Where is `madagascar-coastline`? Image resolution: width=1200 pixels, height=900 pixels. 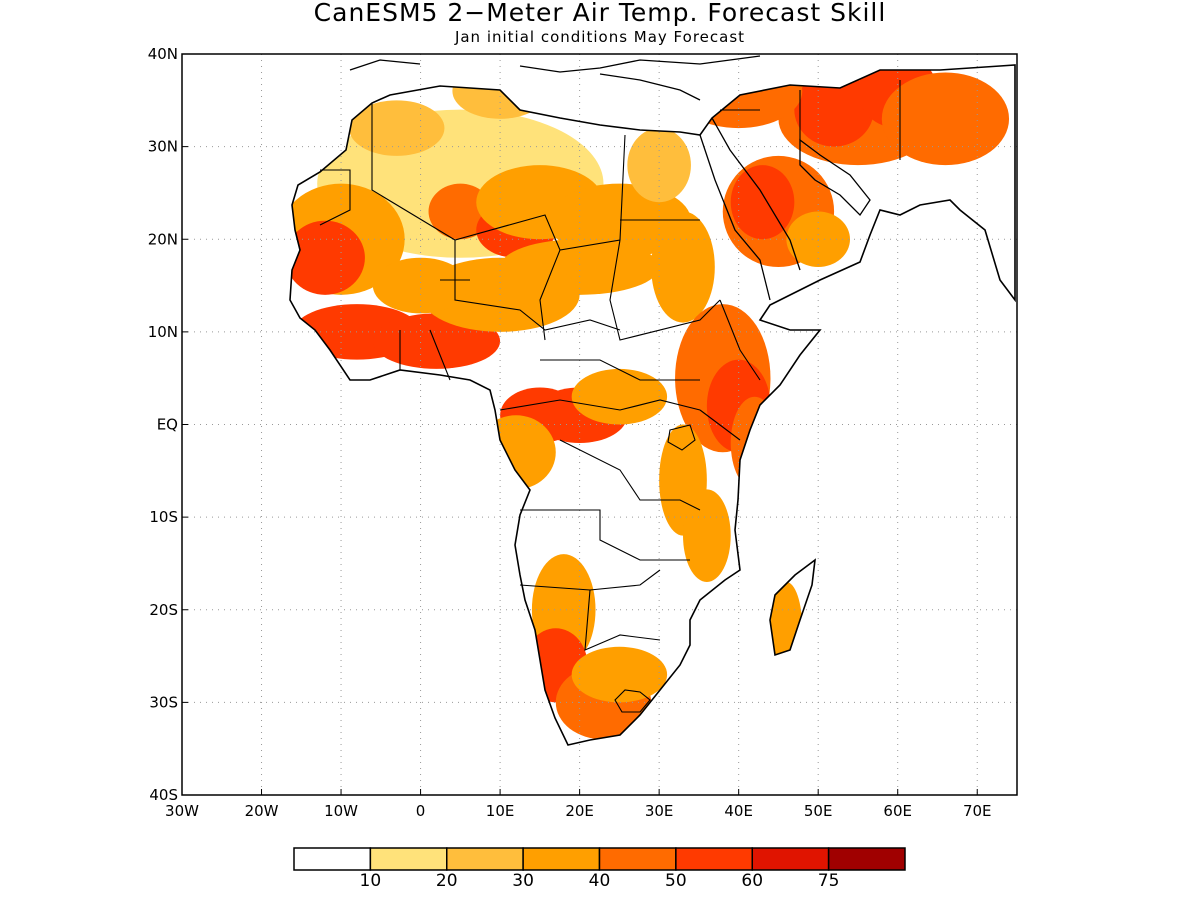 madagascar-coastline is located at coordinates (793, 607).